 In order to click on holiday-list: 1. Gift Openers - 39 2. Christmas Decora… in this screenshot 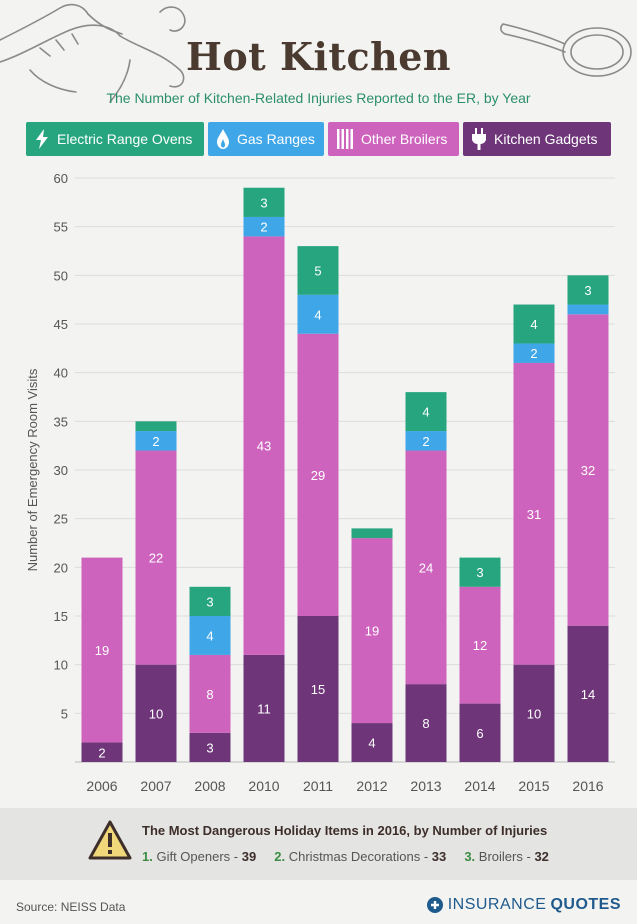, I will do `click(345, 856)`.